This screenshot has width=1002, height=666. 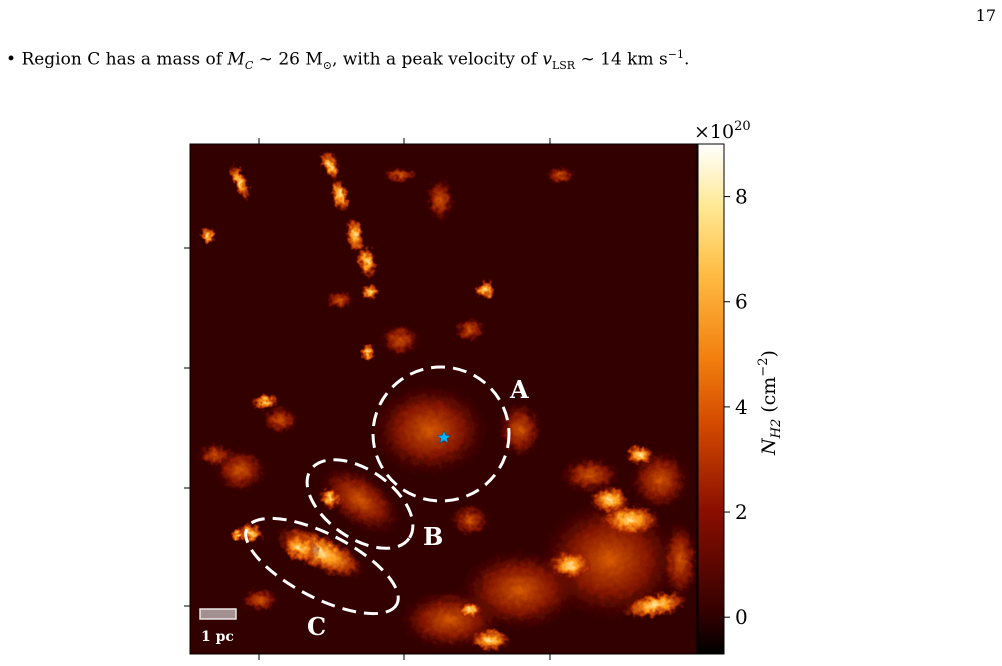 I want to click on bullet-prefix: Region C has a mass of, so click(x=122, y=59).